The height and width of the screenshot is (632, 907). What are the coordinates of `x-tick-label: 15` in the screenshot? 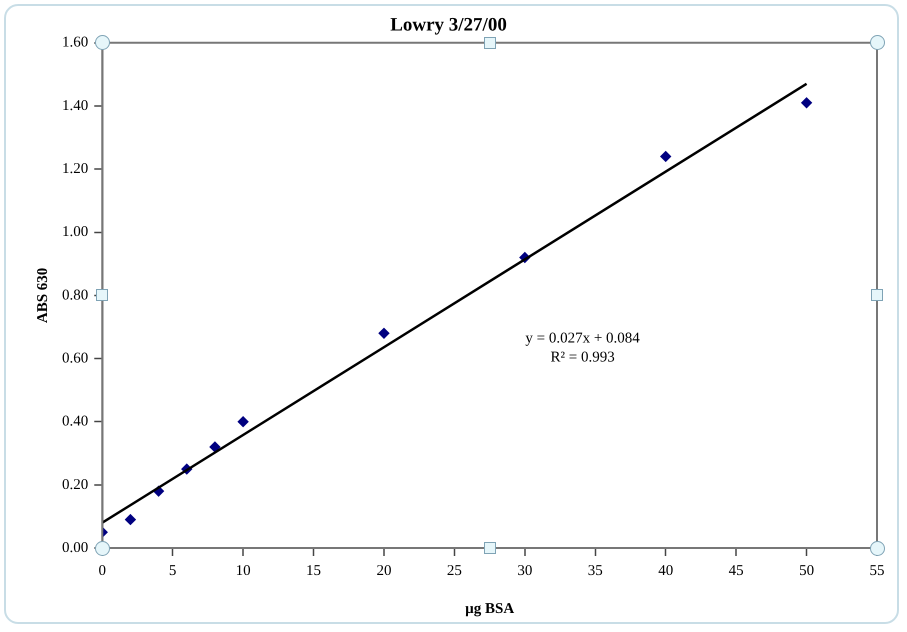 It's located at (314, 570).